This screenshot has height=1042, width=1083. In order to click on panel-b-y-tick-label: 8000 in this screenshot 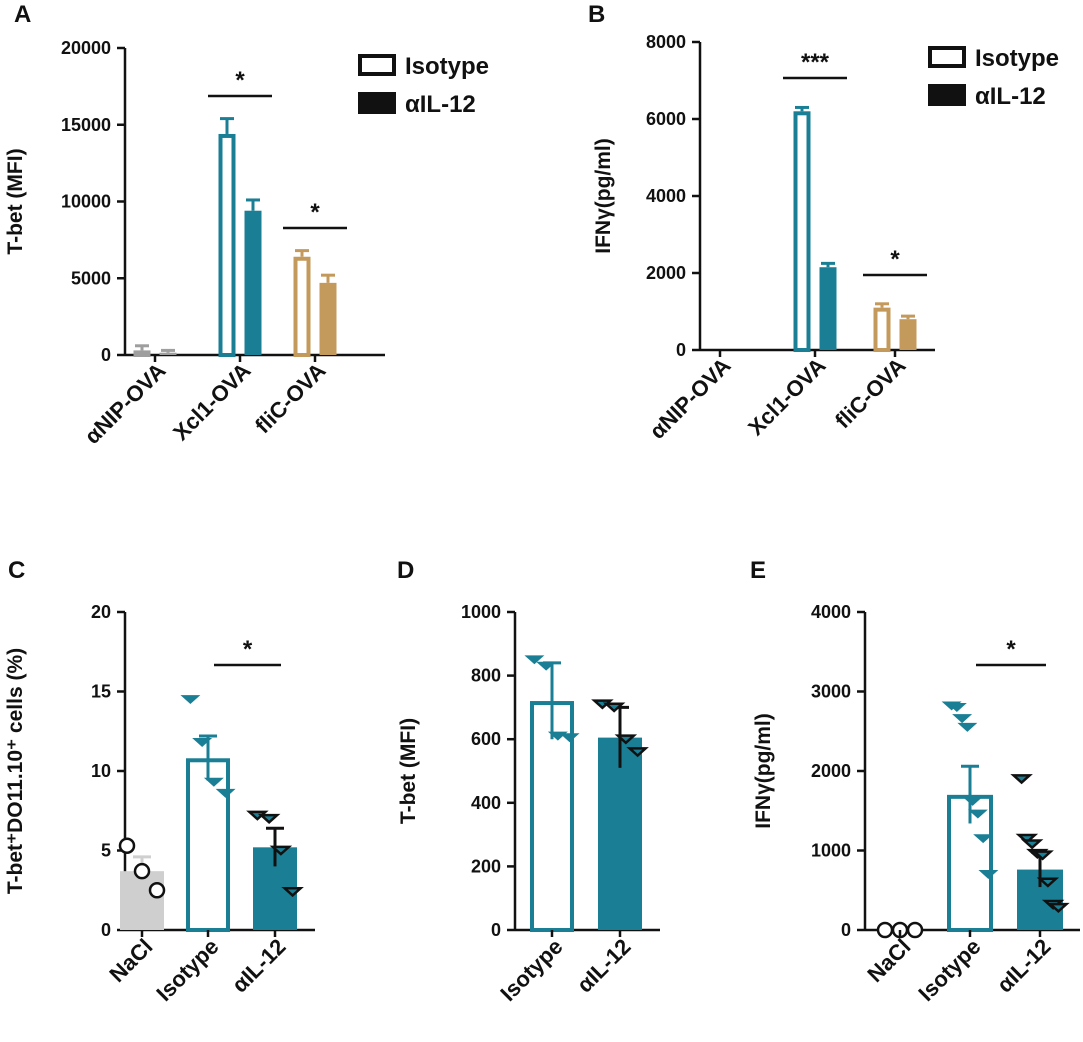, I will do `click(666, 42)`.